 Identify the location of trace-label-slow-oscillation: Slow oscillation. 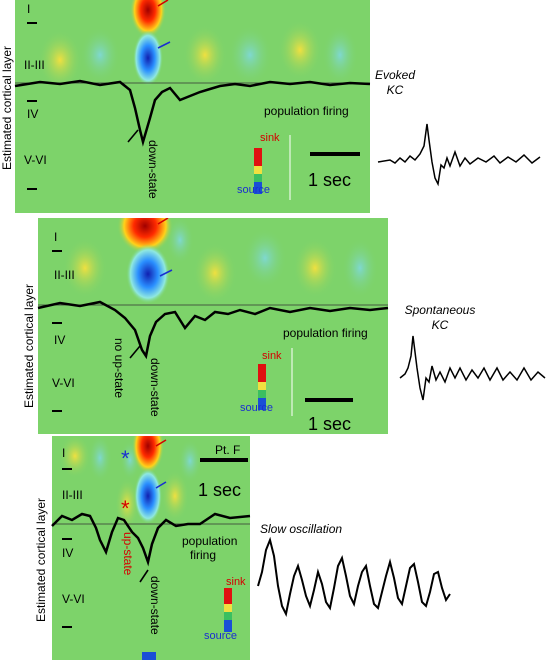
(301, 529).